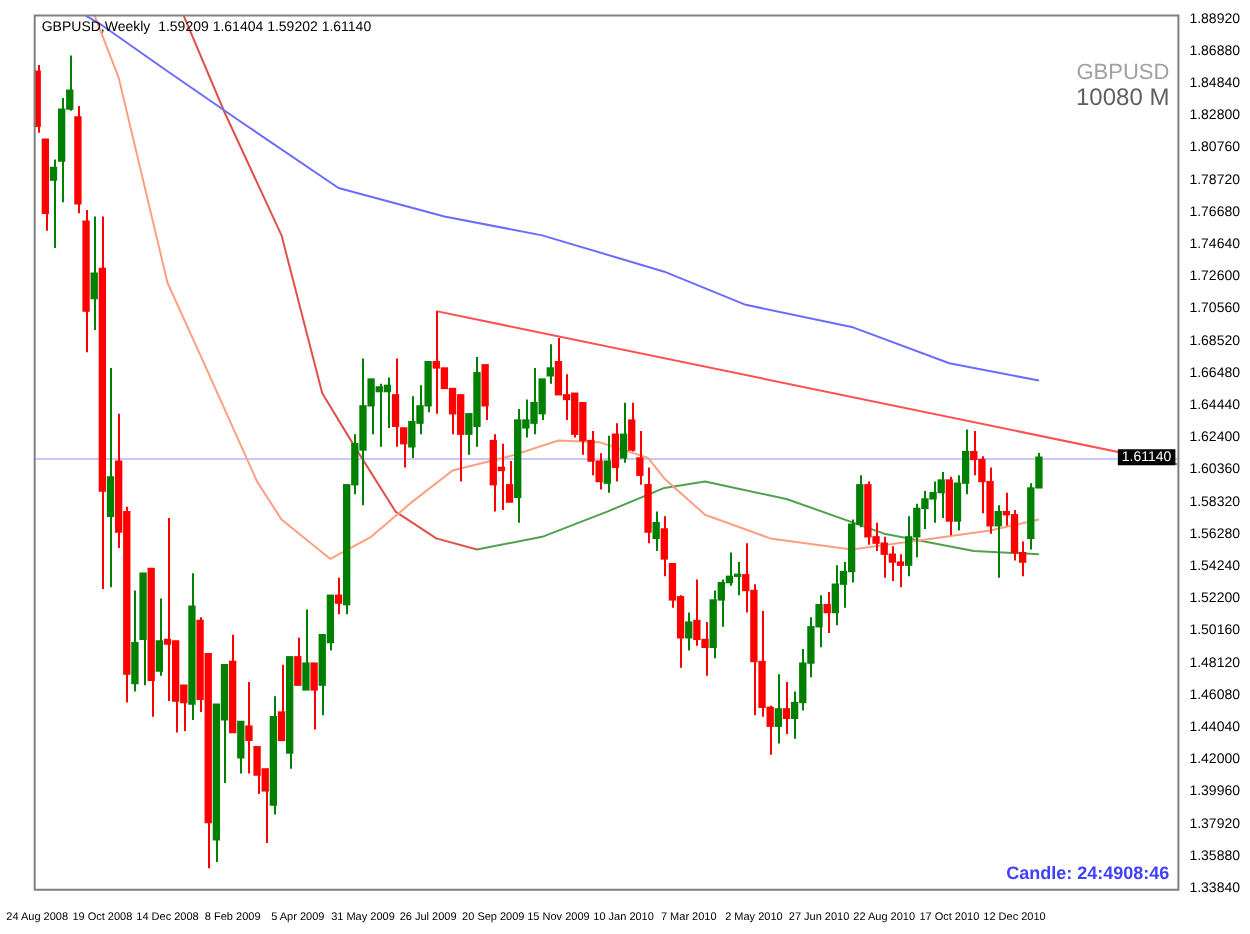 This screenshot has height=934, width=1250. I want to click on annotation: GBPUSD, so click(1123, 73).